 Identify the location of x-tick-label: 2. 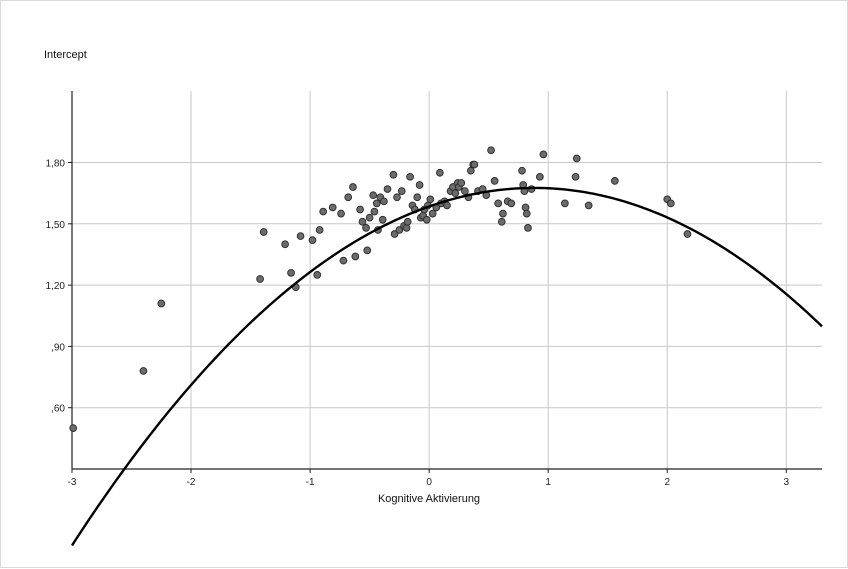
(667, 482).